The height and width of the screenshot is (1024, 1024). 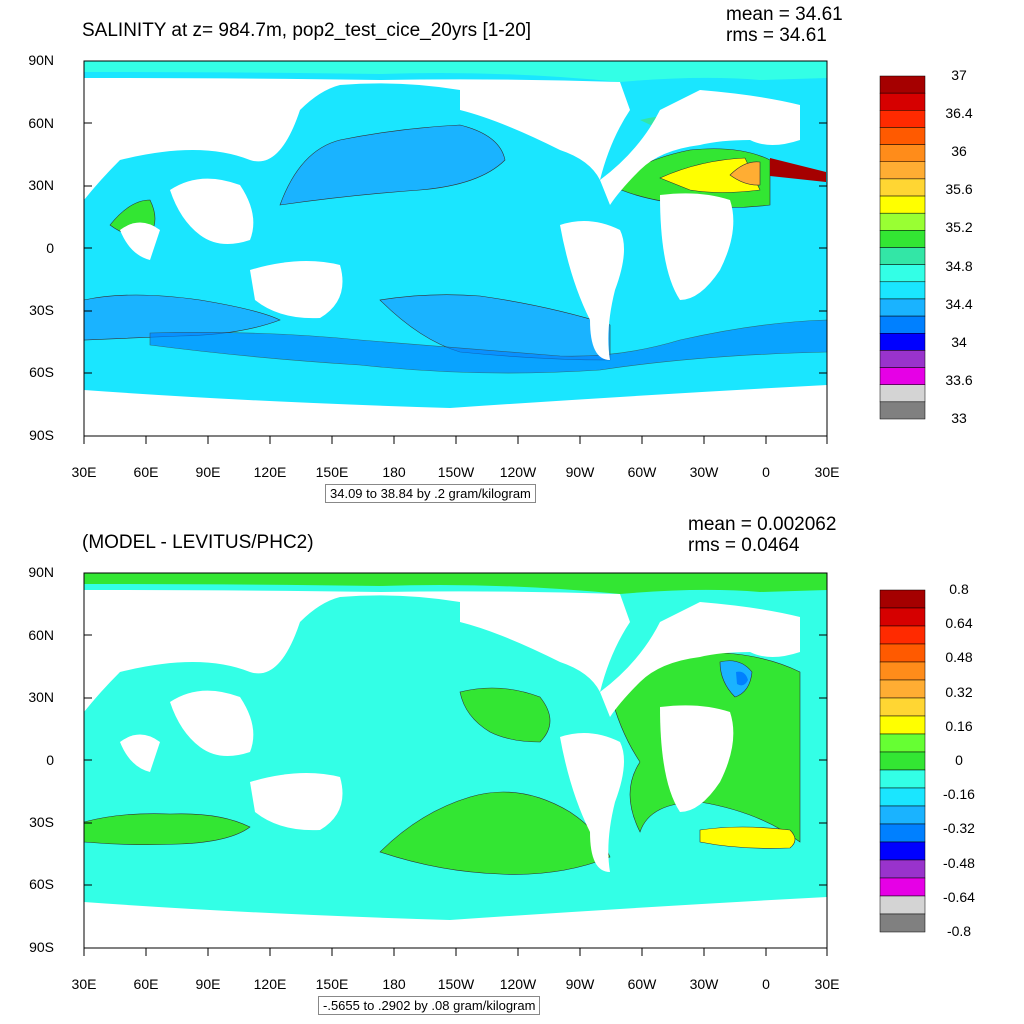 What do you see at coordinates (430, 493) in the screenshot?
I see `contour-info: 34.09 to 38.84 by .2 gram/kilogram` at bounding box center [430, 493].